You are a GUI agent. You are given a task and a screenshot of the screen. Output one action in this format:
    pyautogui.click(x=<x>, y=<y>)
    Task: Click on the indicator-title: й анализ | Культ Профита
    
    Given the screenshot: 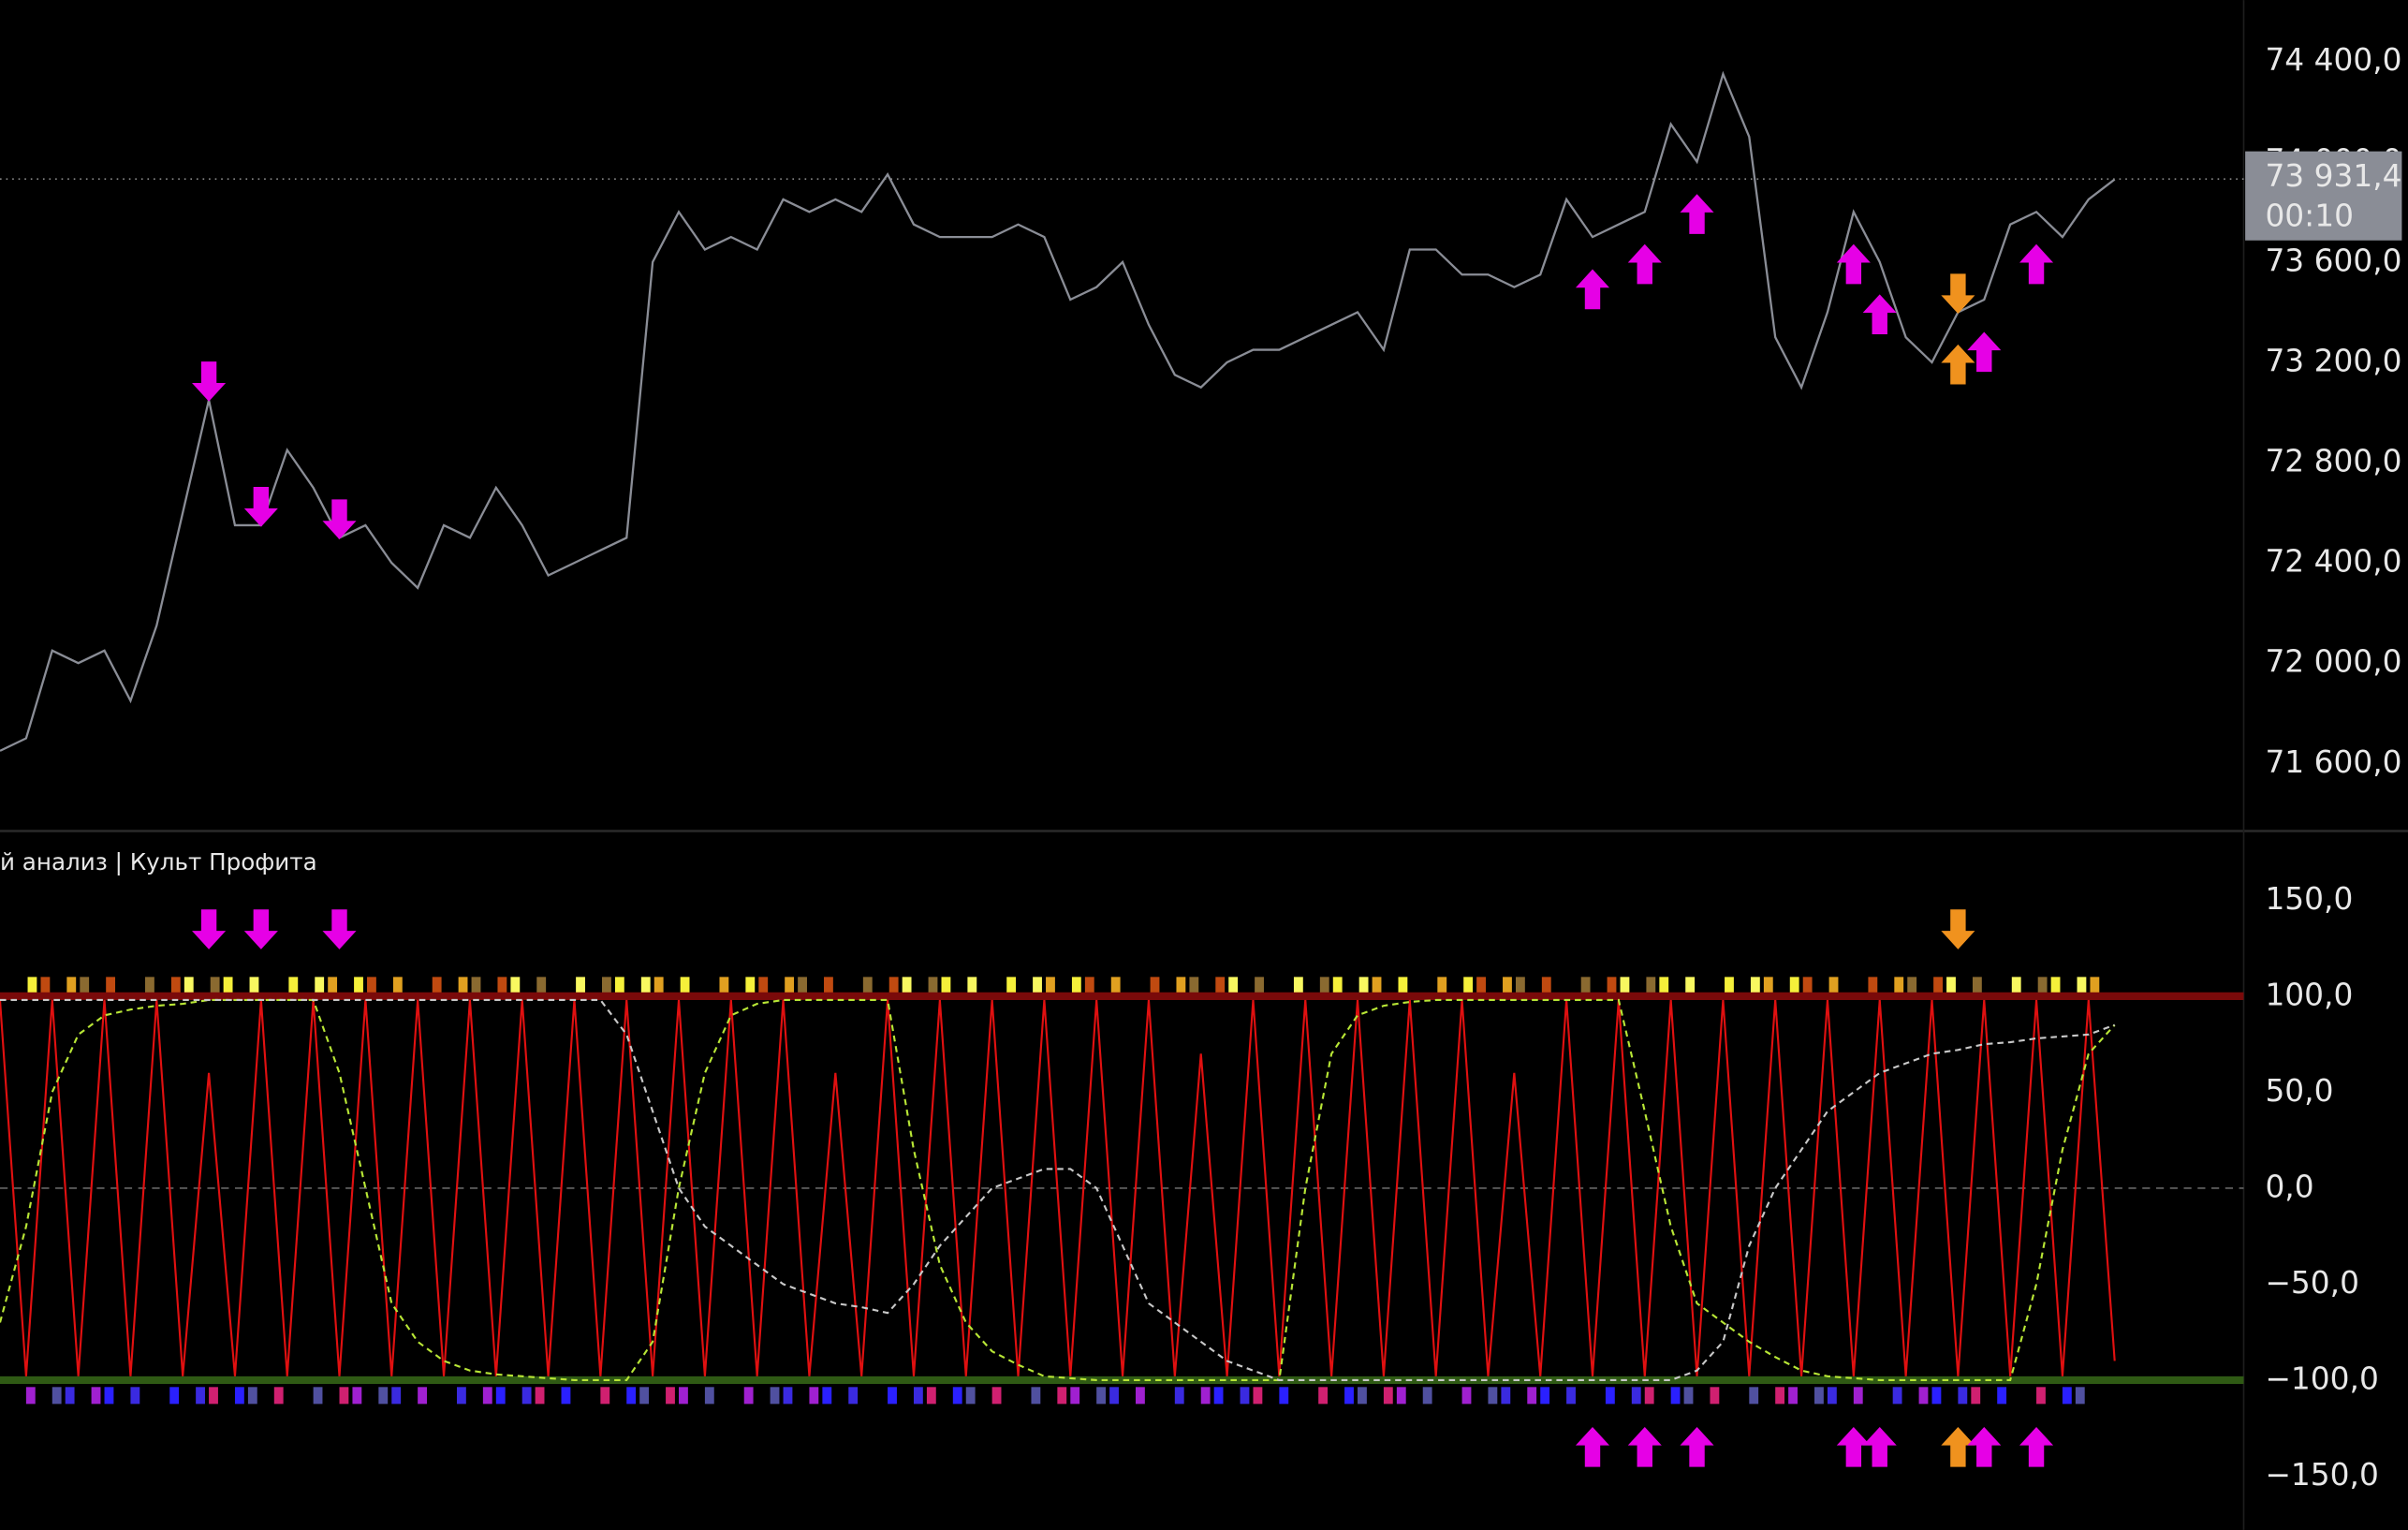 What is the action you would take?
    pyautogui.click(x=158, y=861)
    